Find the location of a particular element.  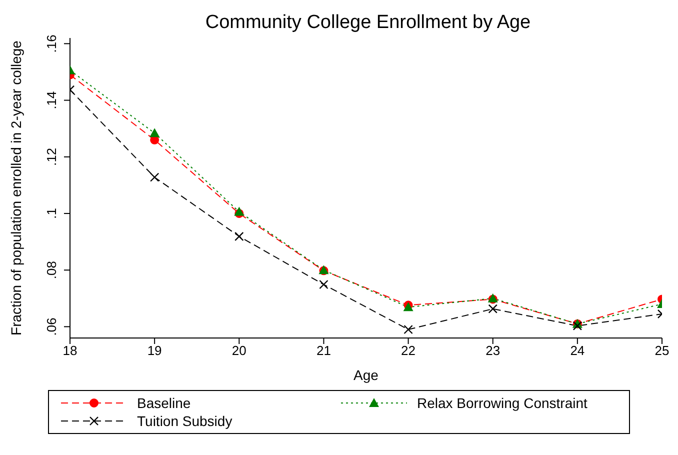

chart-title: Community College Enrollment by Age is located at coordinates (368, 22).